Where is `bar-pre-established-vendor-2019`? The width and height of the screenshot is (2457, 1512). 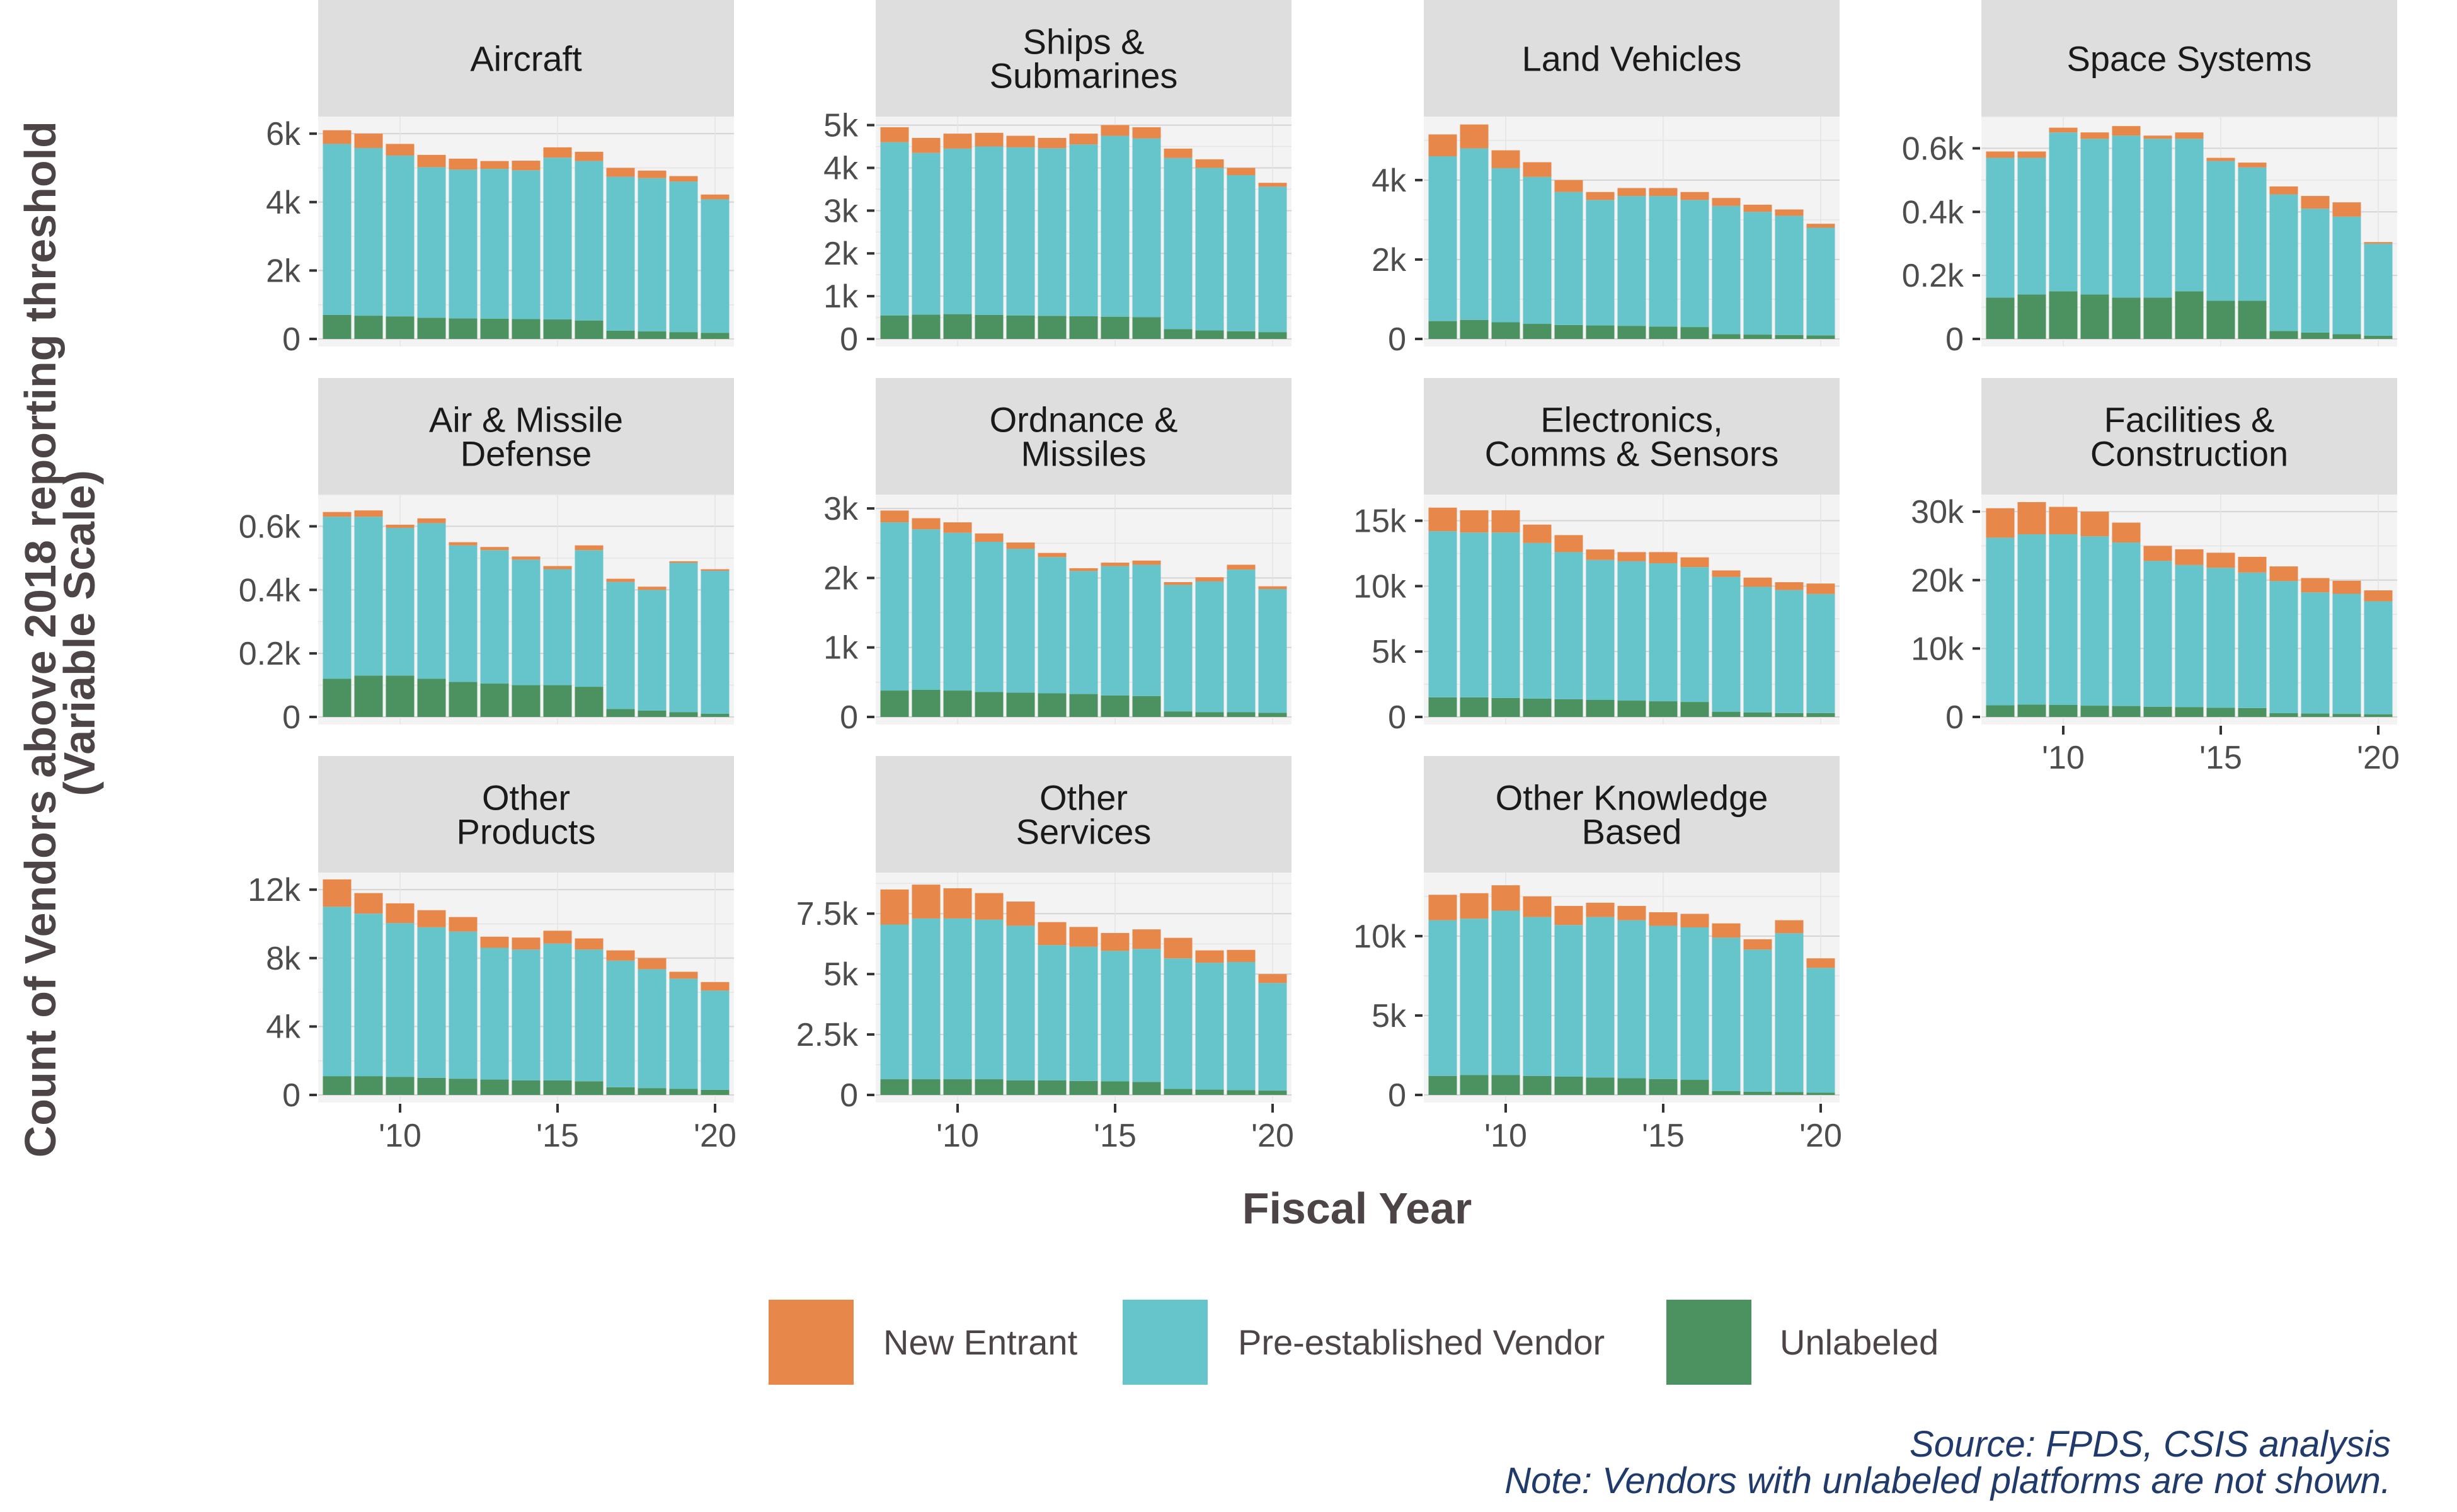 bar-pre-established-vendor-2019 is located at coordinates (1241, 641).